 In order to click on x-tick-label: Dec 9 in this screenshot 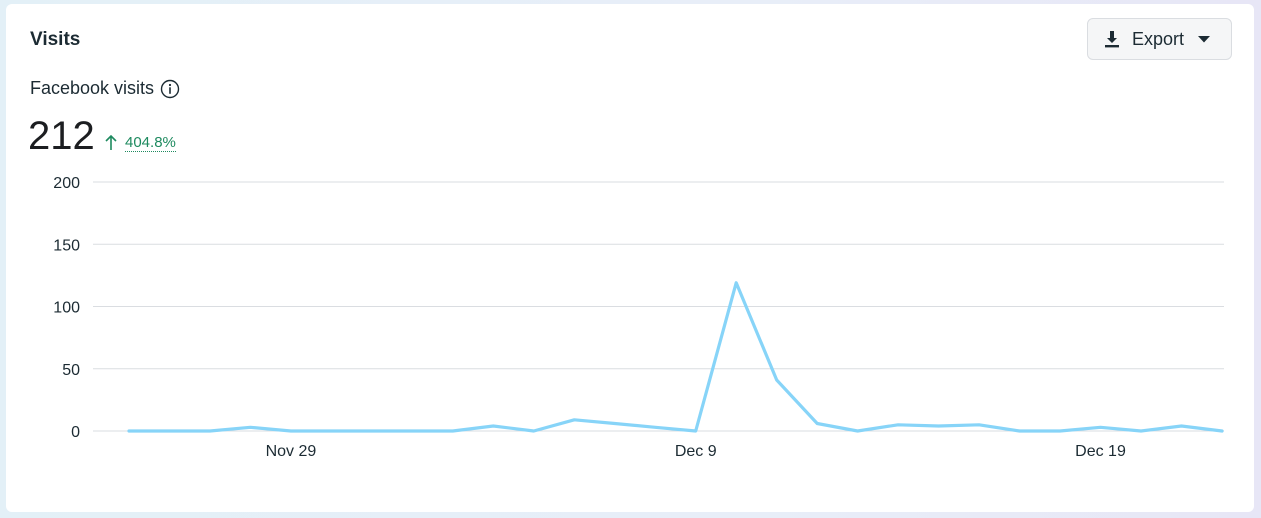, I will do `click(696, 451)`.